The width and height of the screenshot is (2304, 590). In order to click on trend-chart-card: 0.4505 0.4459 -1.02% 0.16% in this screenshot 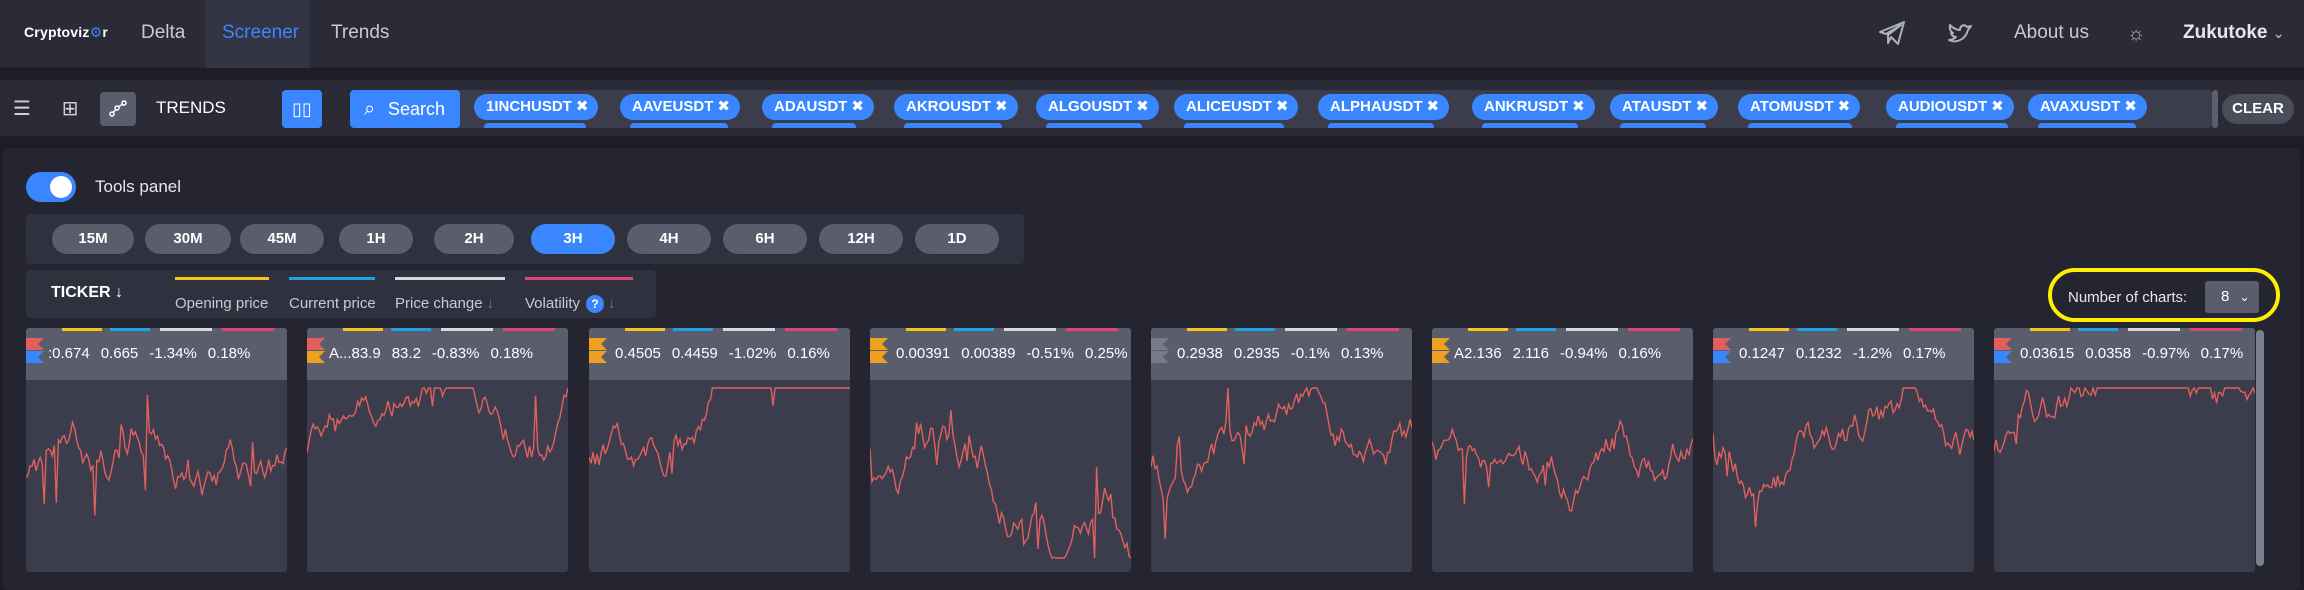, I will do `click(719, 450)`.